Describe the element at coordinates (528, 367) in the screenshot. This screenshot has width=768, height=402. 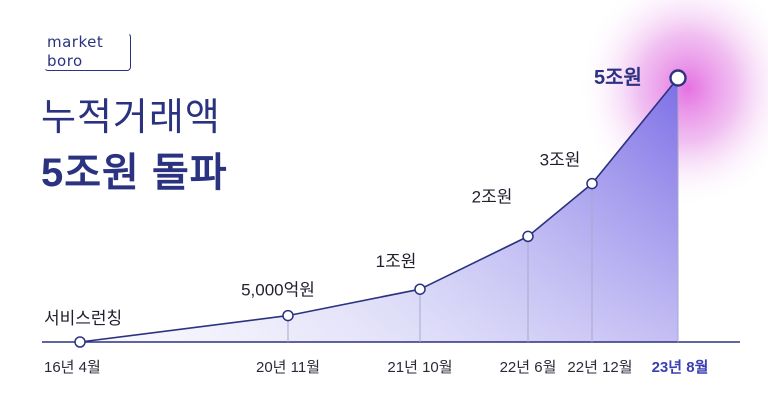
I see `x-tick-label: 22년 6월` at that location.